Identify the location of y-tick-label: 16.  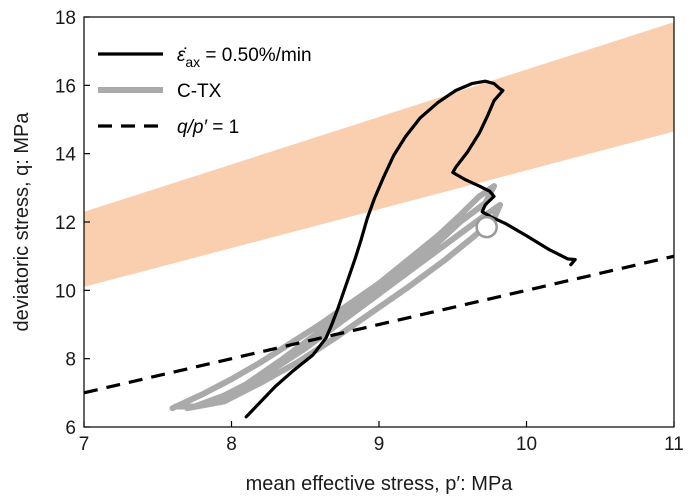
(65, 86).